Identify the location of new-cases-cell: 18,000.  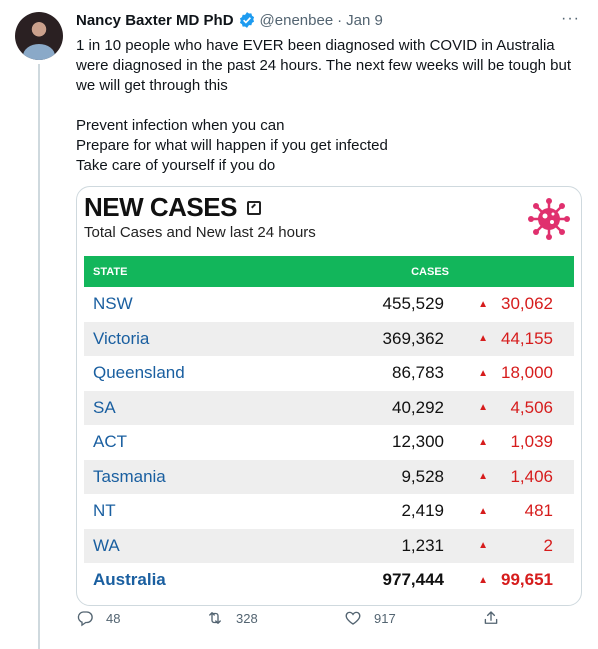
(527, 373).